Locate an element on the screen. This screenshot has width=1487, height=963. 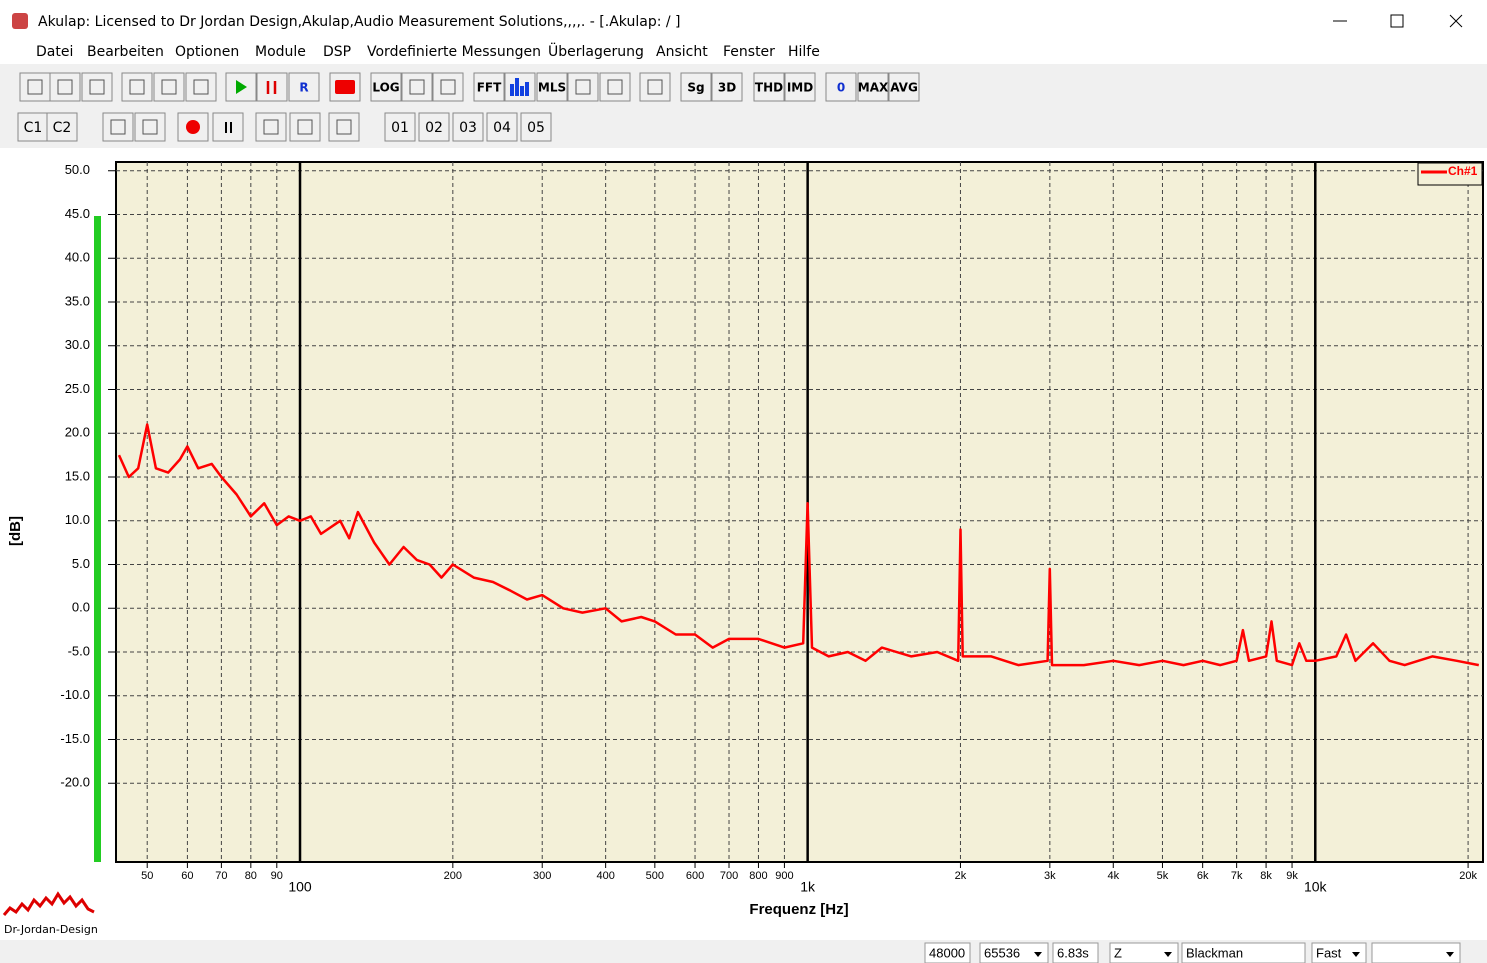
toolbar-label: MLS is located at coordinates (552, 88).